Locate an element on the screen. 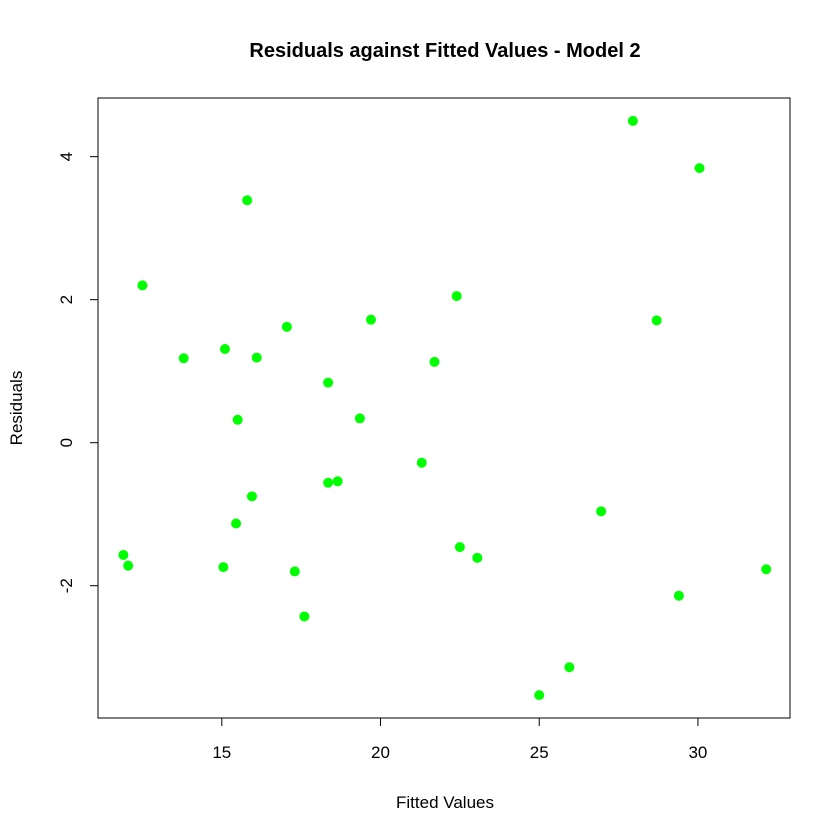  x-tick-label: 15 is located at coordinates (221, 752).